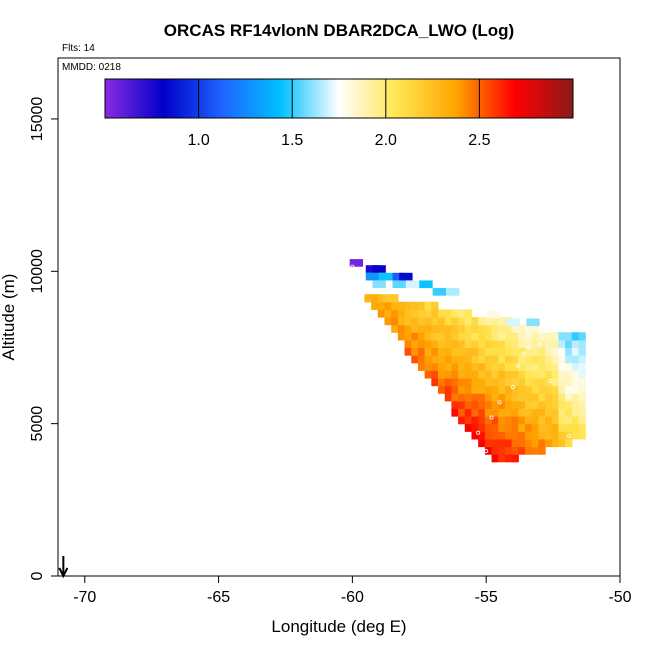  Describe the element at coordinates (386, 140) in the screenshot. I see `colorbar-tick-label: 2.0` at that location.